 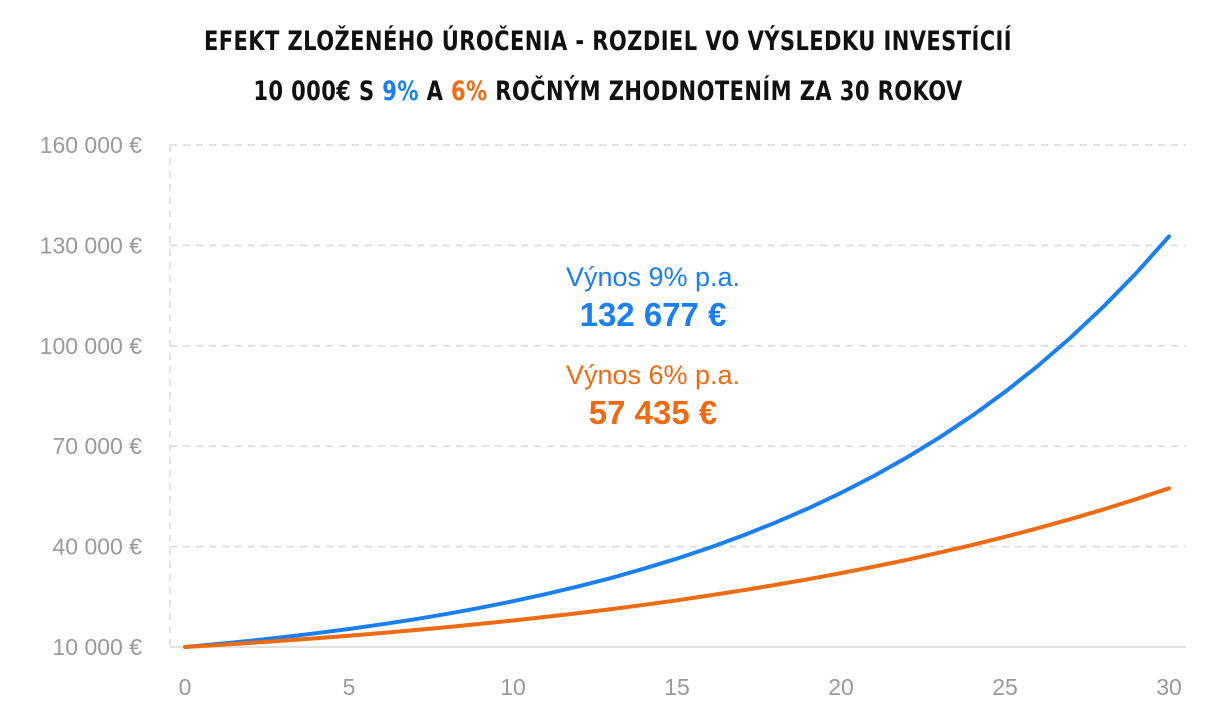 What do you see at coordinates (653, 412) in the screenshot?
I see `annotation-value-6: 57 435 €` at bounding box center [653, 412].